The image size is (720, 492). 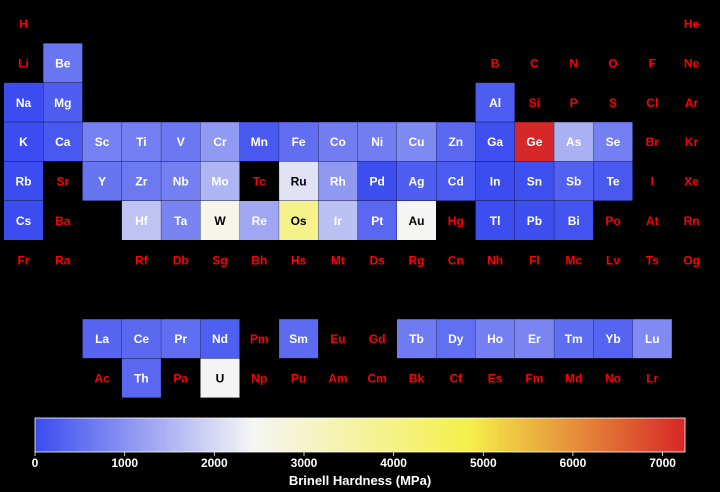 What do you see at coordinates (102, 181) in the screenshot?
I see `cell-y` at bounding box center [102, 181].